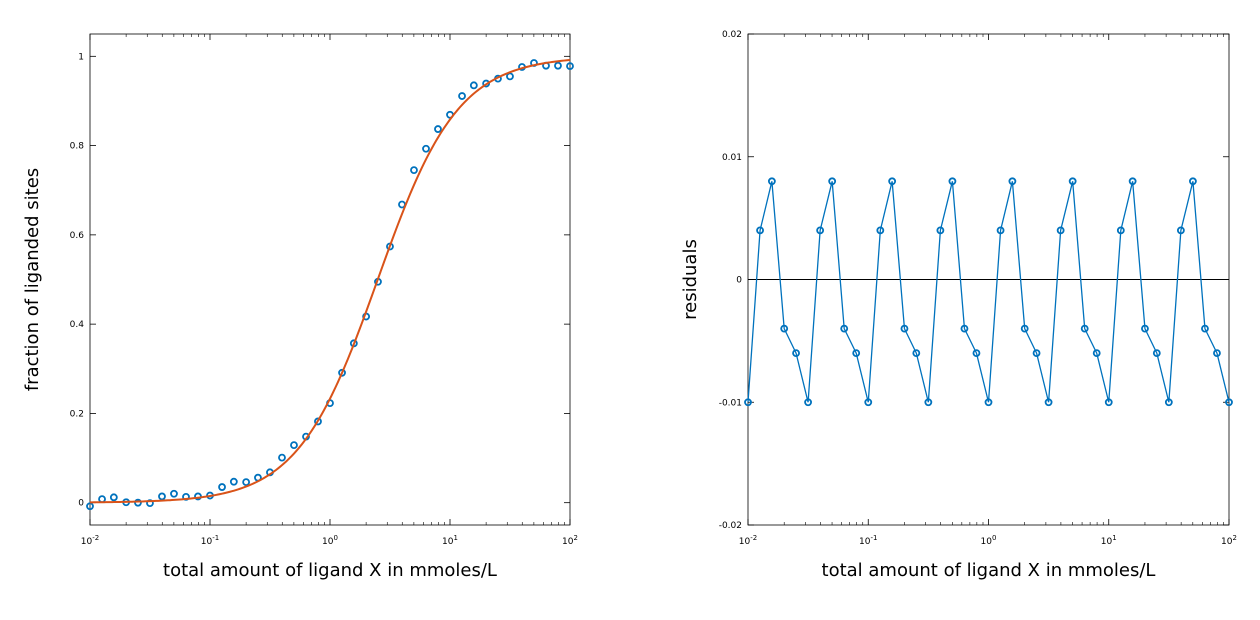 The width and height of the screenshot is (1260, 620). I want to click on y-axis-title: residuals, so click(690, 279).